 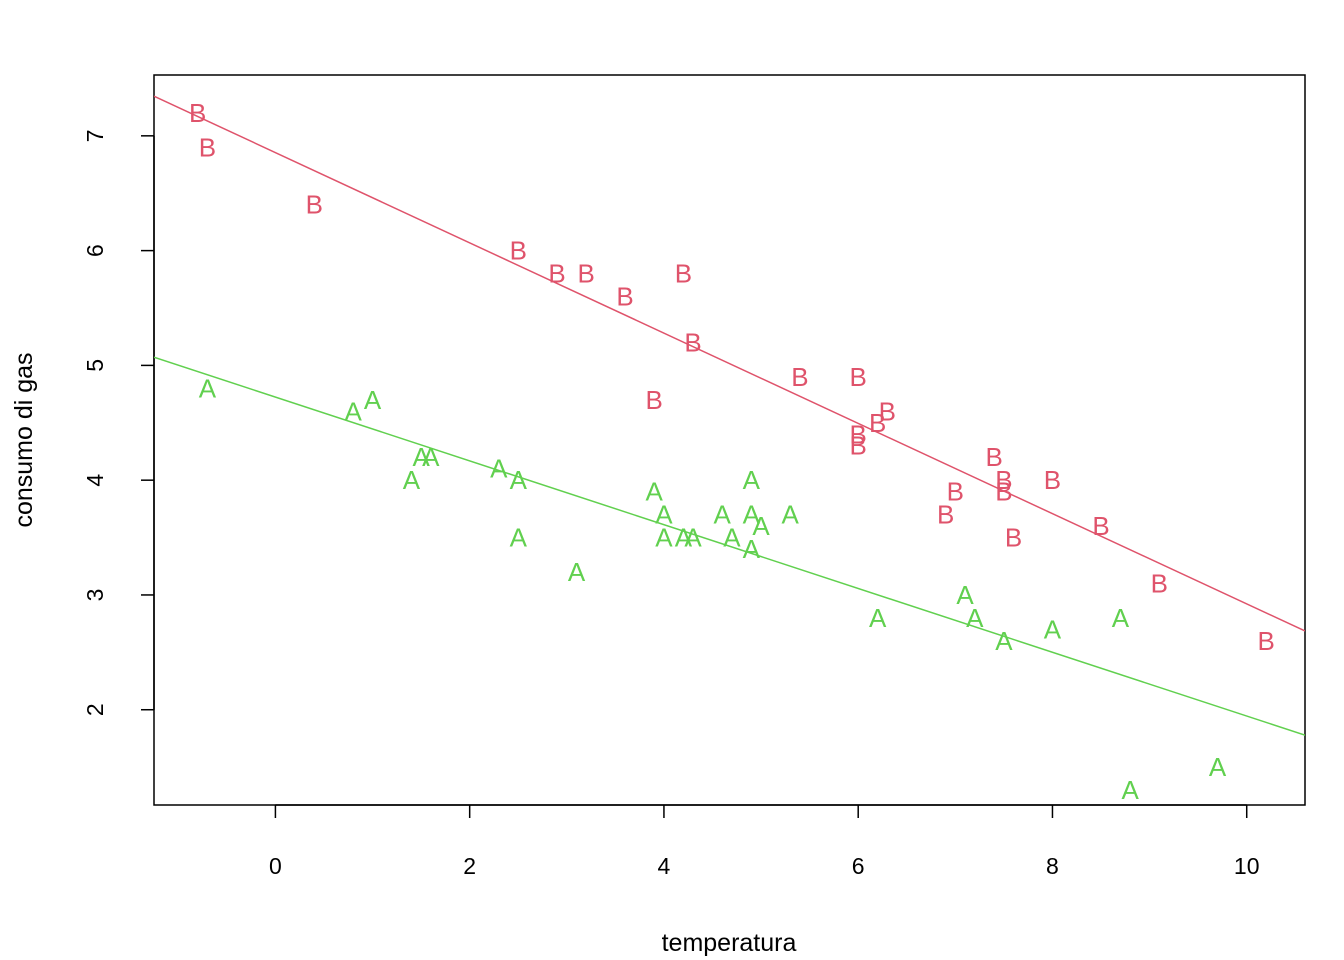 I want to click on x-tick-label: 4, so click(x=664, y=866).